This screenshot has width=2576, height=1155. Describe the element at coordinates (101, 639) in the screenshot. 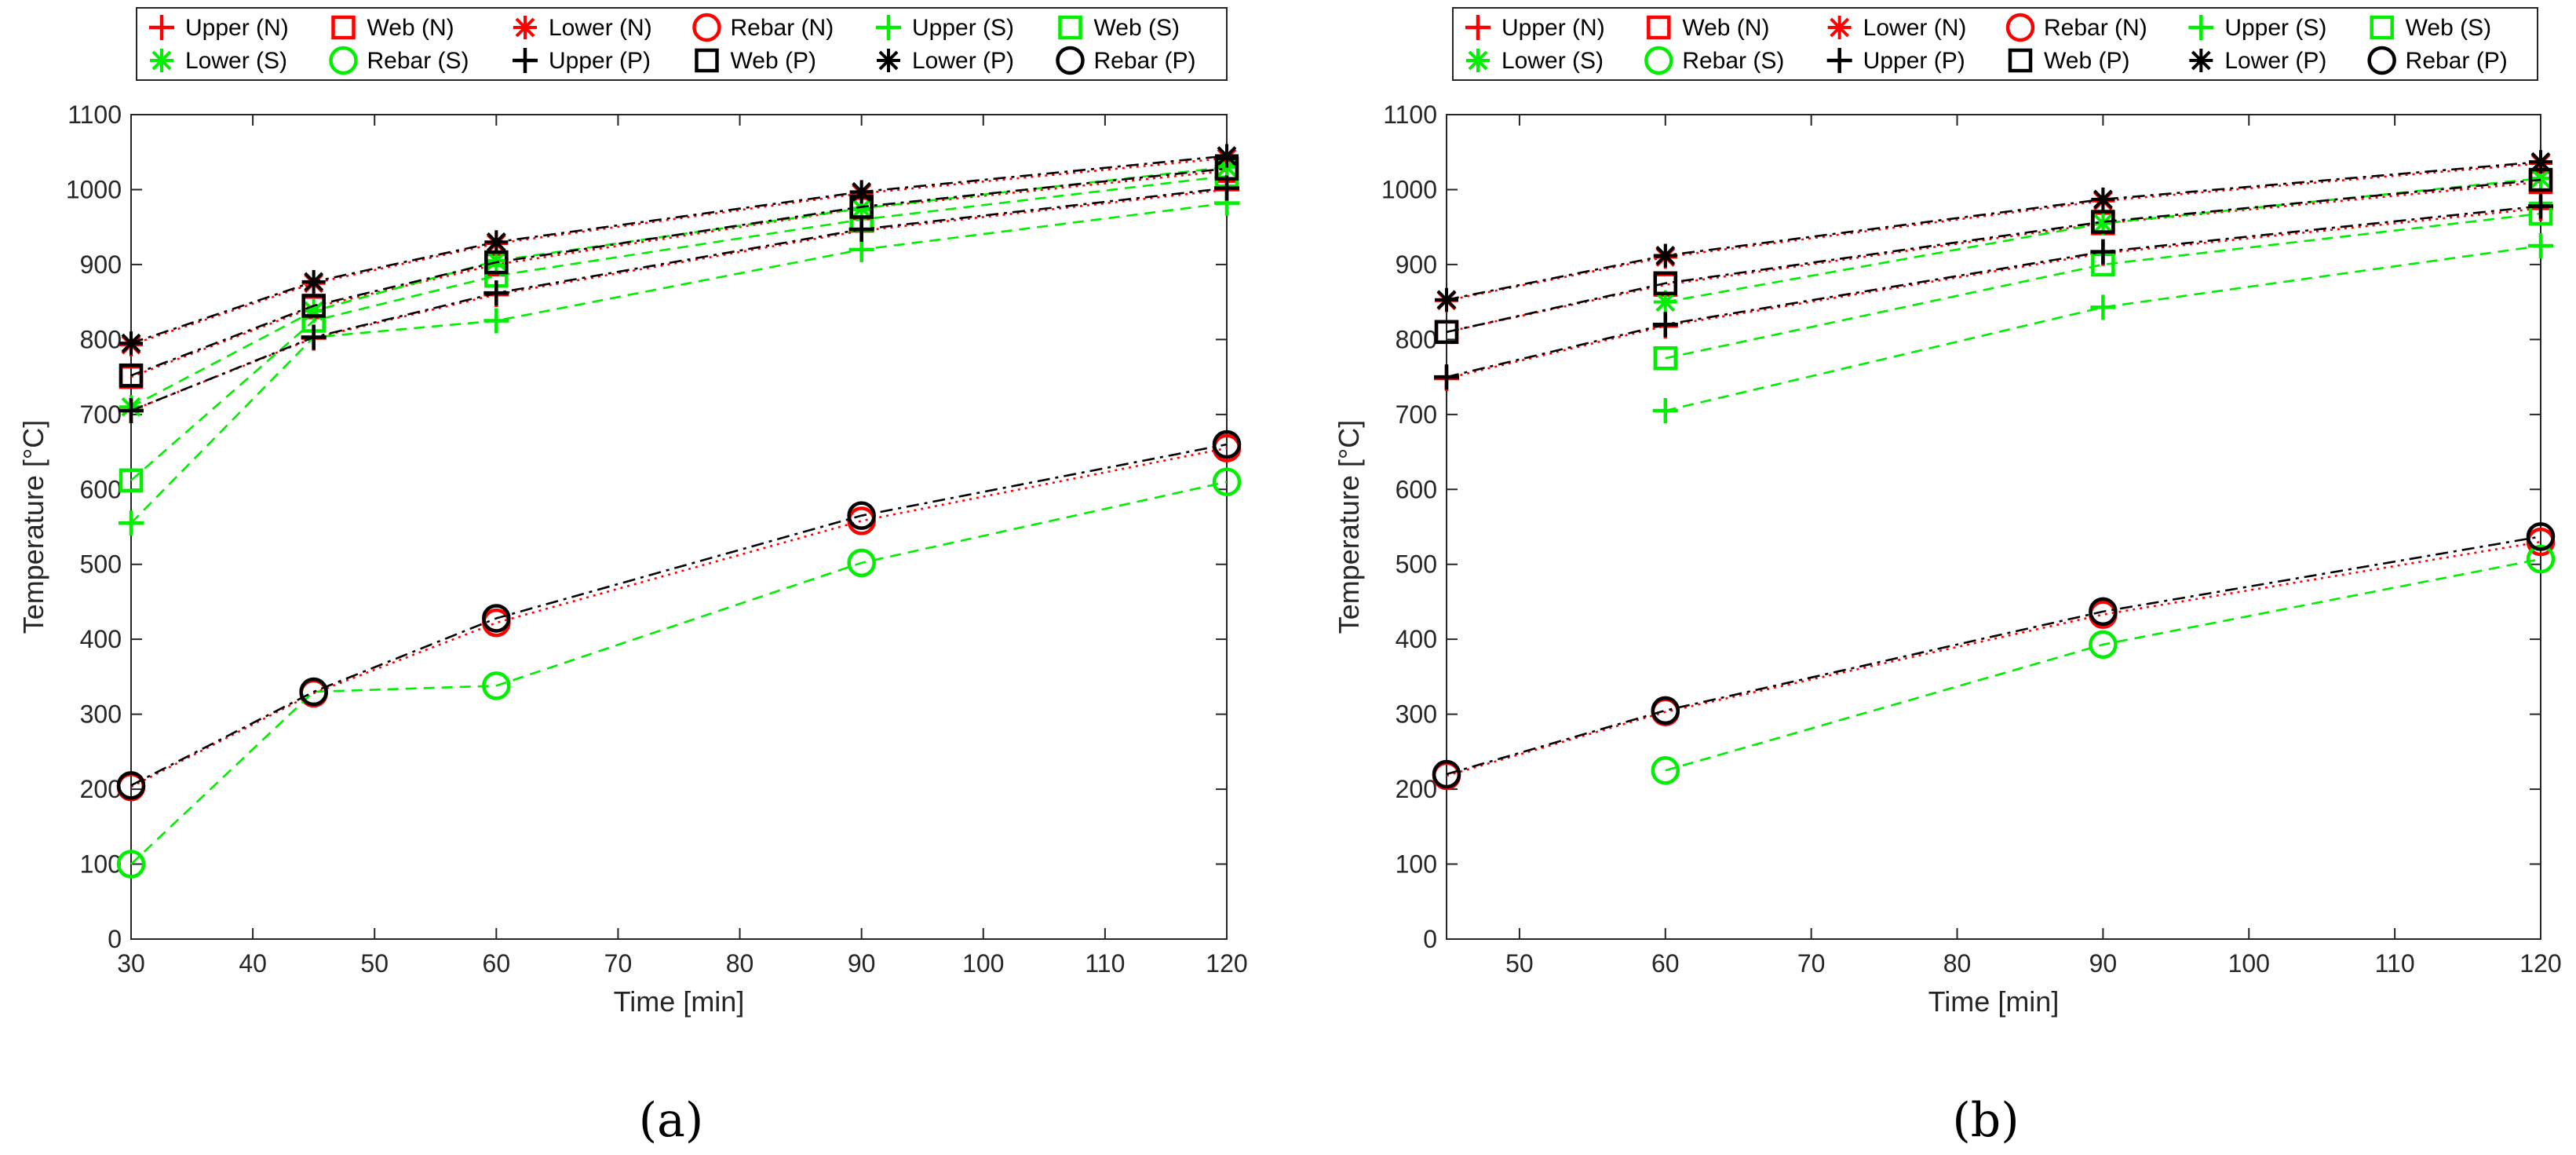

I see `chart-a-y-tick-label: 400` at that location.